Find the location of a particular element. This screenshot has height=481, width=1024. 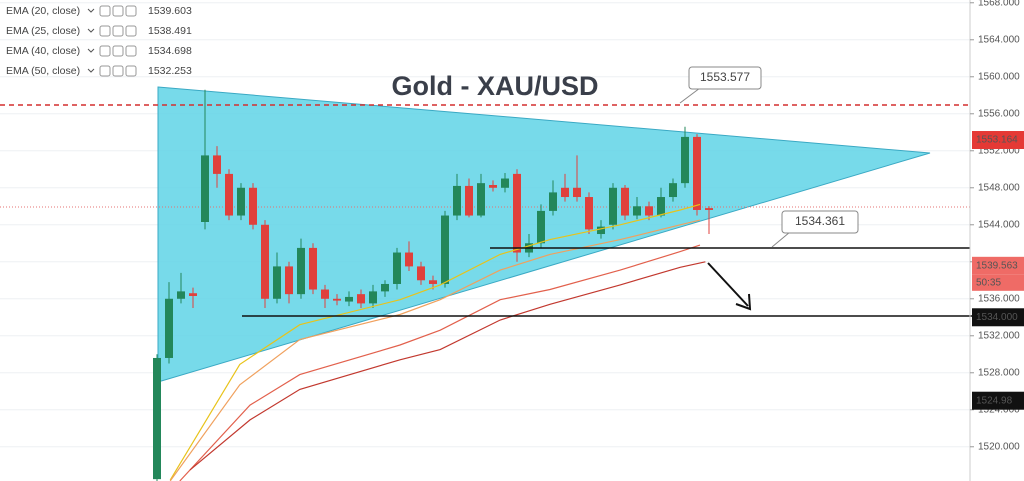

y-tick-label: 1556.000 is located at coordinates (999, 113).